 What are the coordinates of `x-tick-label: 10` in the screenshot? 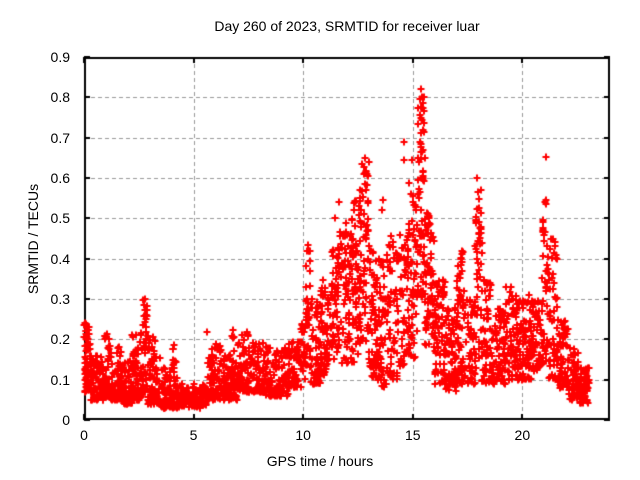 It's located at (303, 435).